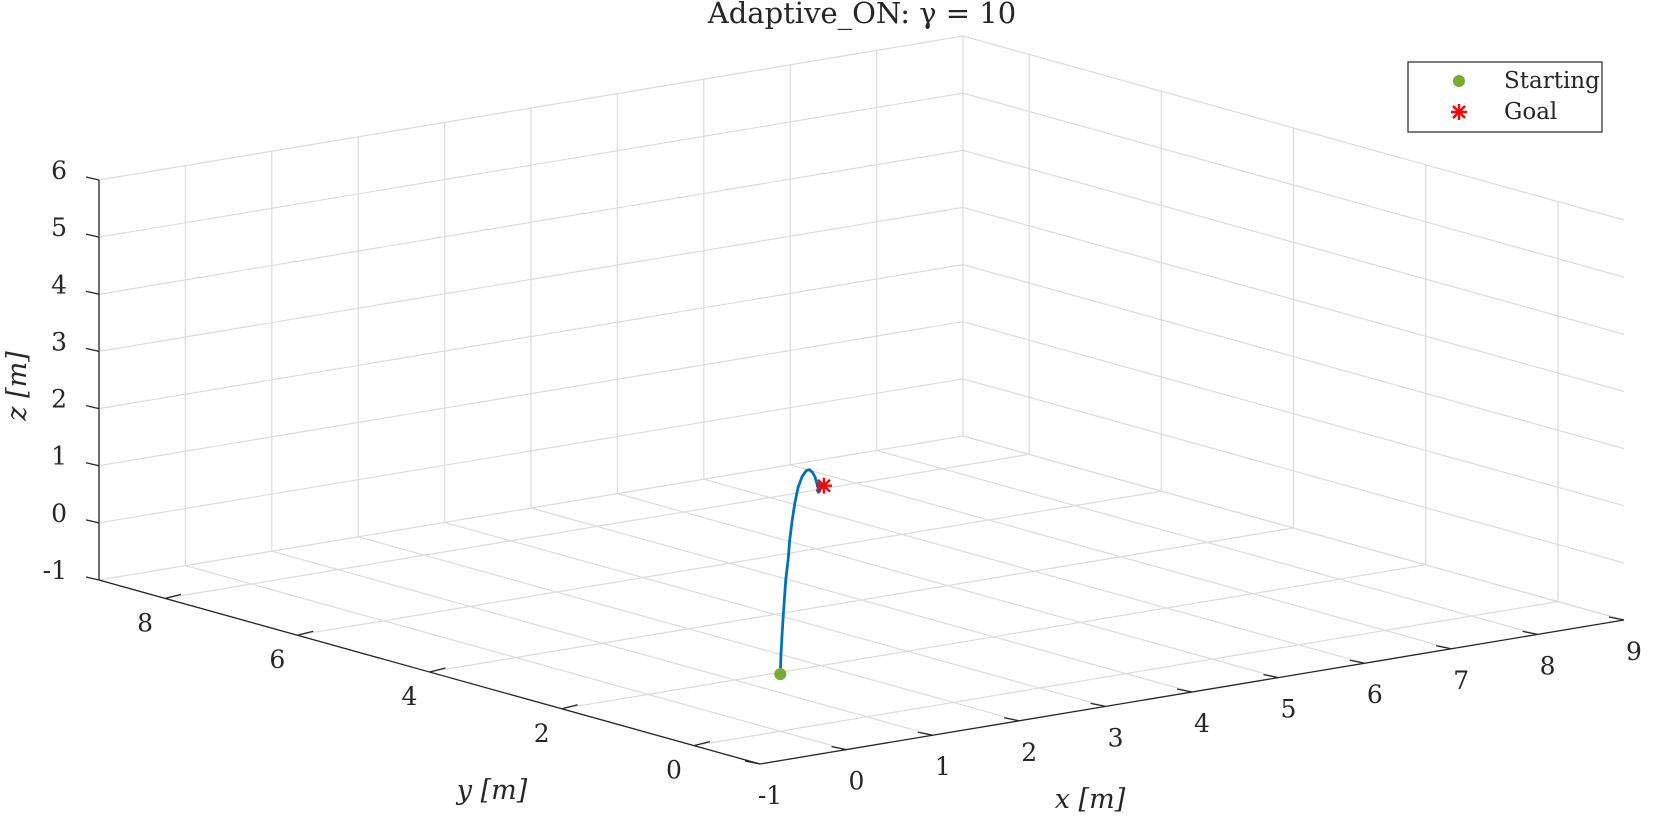 The width and height of the screenshot is (1670, 820). What do you see at coordinates (1090, 799) in the screenshot?
I see `x-axis-label: x [m]` at bounding box center [1090, 799].